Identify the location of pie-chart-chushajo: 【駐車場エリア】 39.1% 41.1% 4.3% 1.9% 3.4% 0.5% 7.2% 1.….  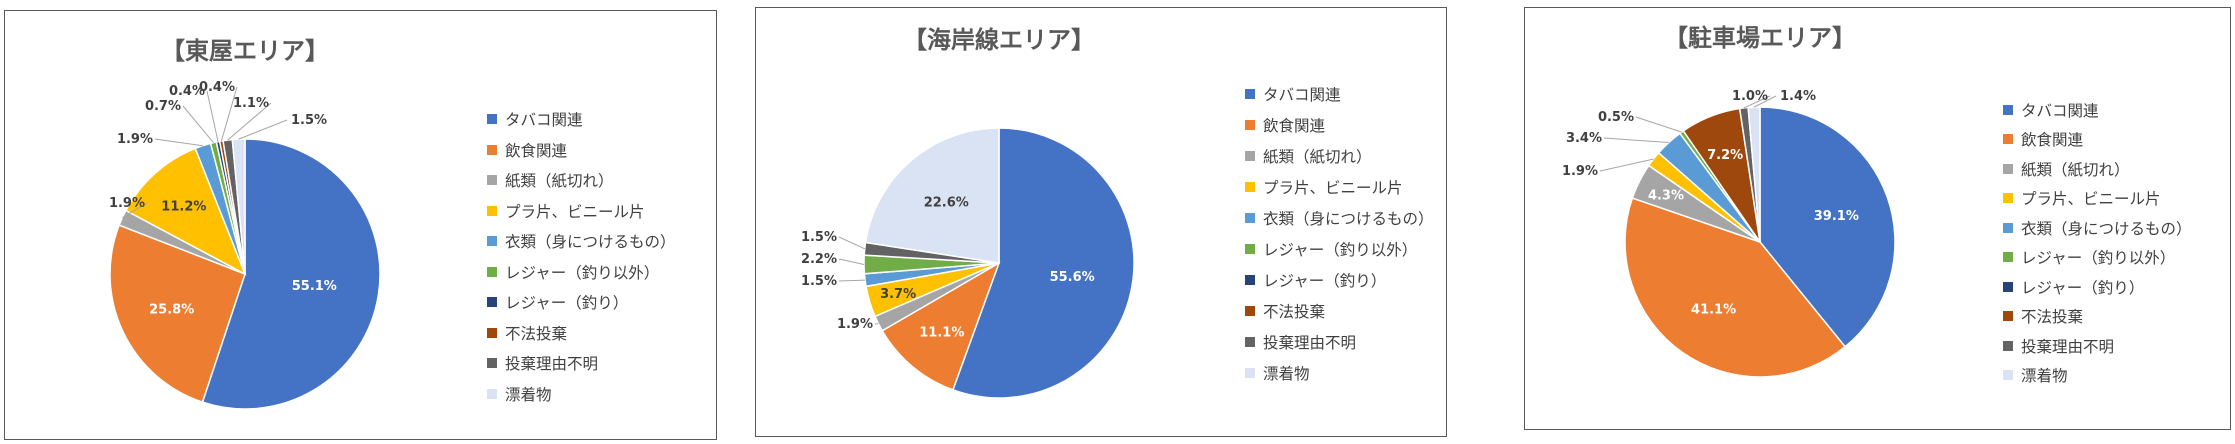
(1729, 201).